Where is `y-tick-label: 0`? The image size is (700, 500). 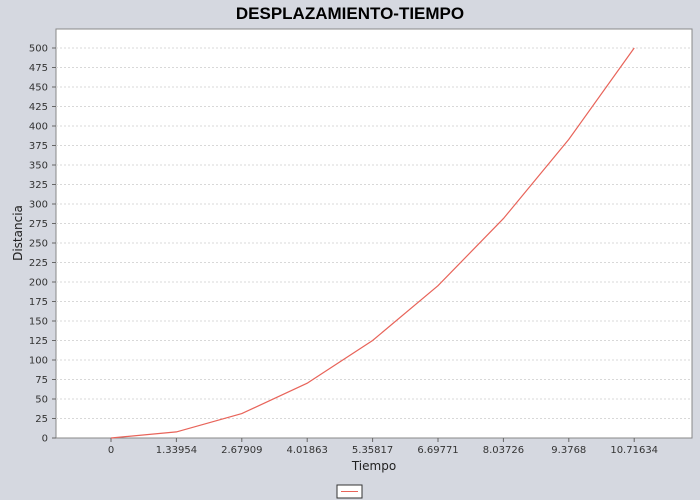
y-tick-label: 0 is located at coordinates (45, 439).